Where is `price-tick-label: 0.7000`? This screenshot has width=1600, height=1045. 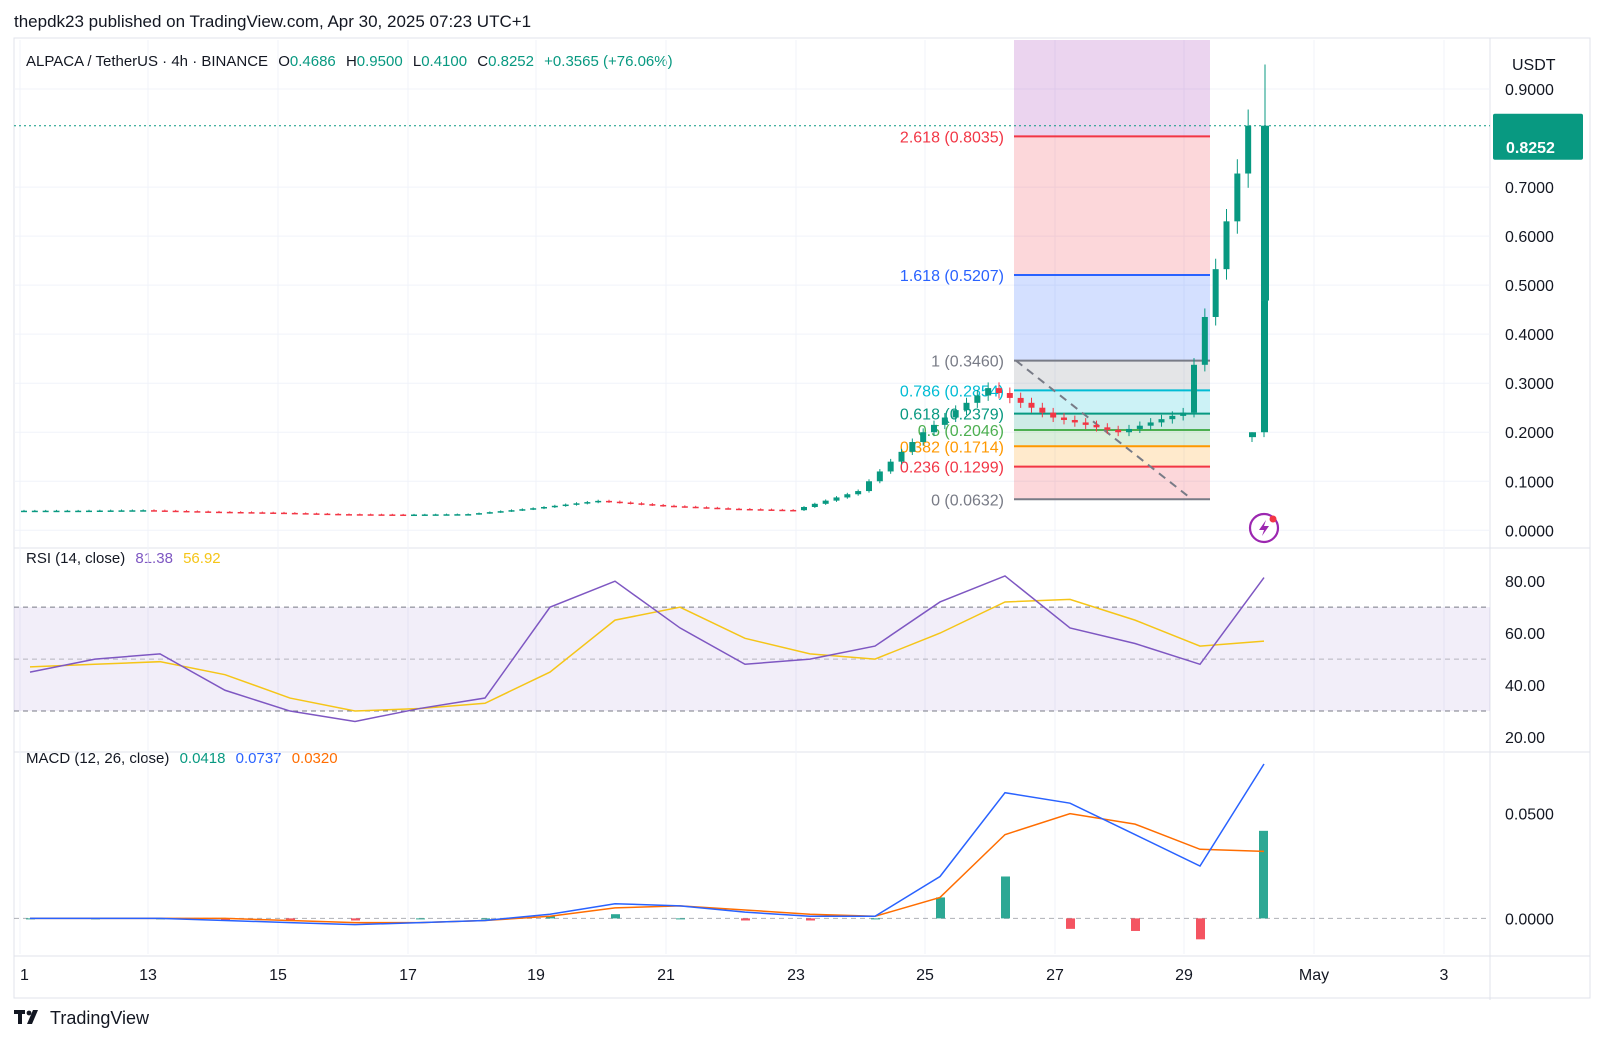
price-tick-label: 0.7000 is located at coordinates (1529, 188).